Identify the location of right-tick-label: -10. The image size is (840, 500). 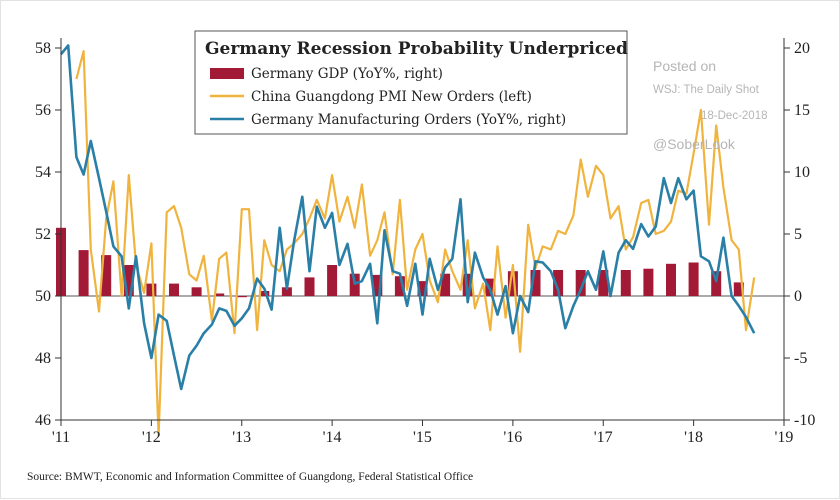
(804, 420).